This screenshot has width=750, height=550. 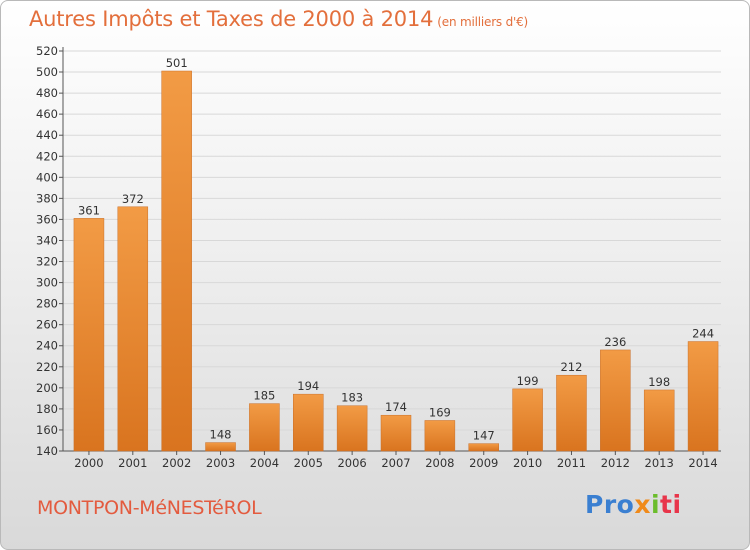 I want to click on y-tick-label: 520, so click(x=47, y=51).